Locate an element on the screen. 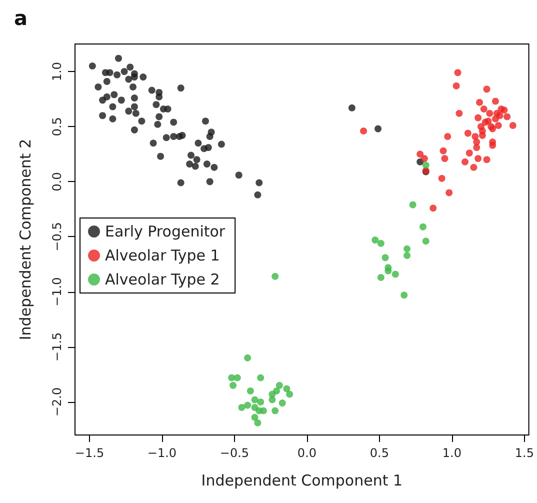 This screenshot has height=503, width=537. legend-label: Early Progenitor is located at coordinates (165, 231).